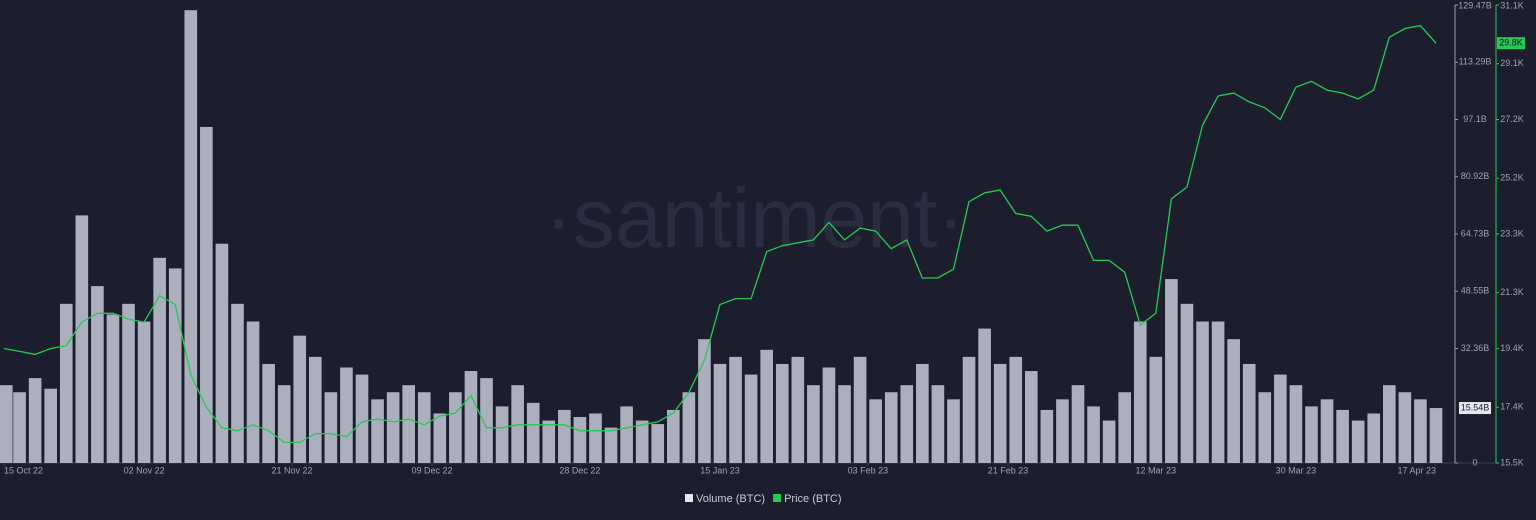  Describe the element at coordinates (23, 470) in the screenshot. I see `x-tick-label: 15 Oct 22` at that location.